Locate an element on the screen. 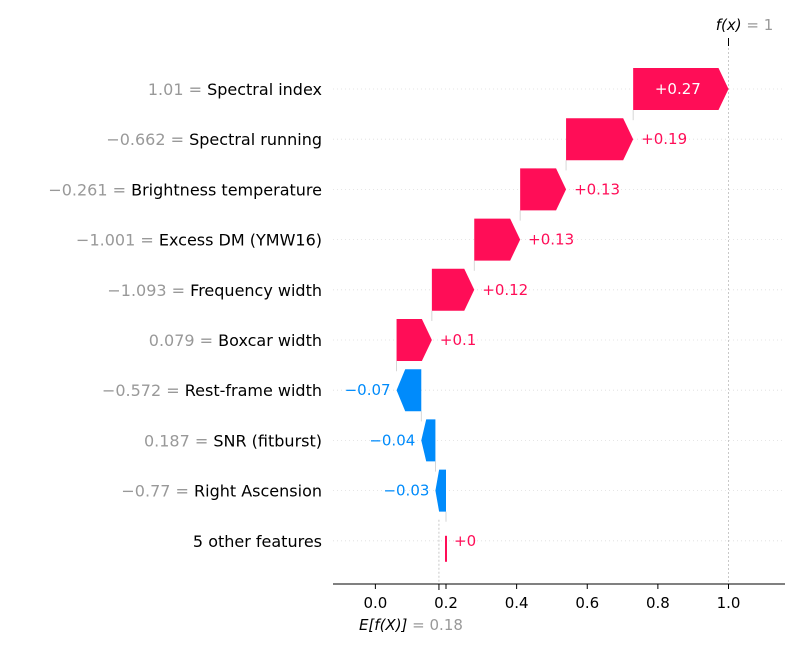 The image size is (800, 650). x-axis: 0.0 0.2 0.4 0.6 0.8 1.0 E[f(X)] = 0.18 is located at coordinates (559, 608).